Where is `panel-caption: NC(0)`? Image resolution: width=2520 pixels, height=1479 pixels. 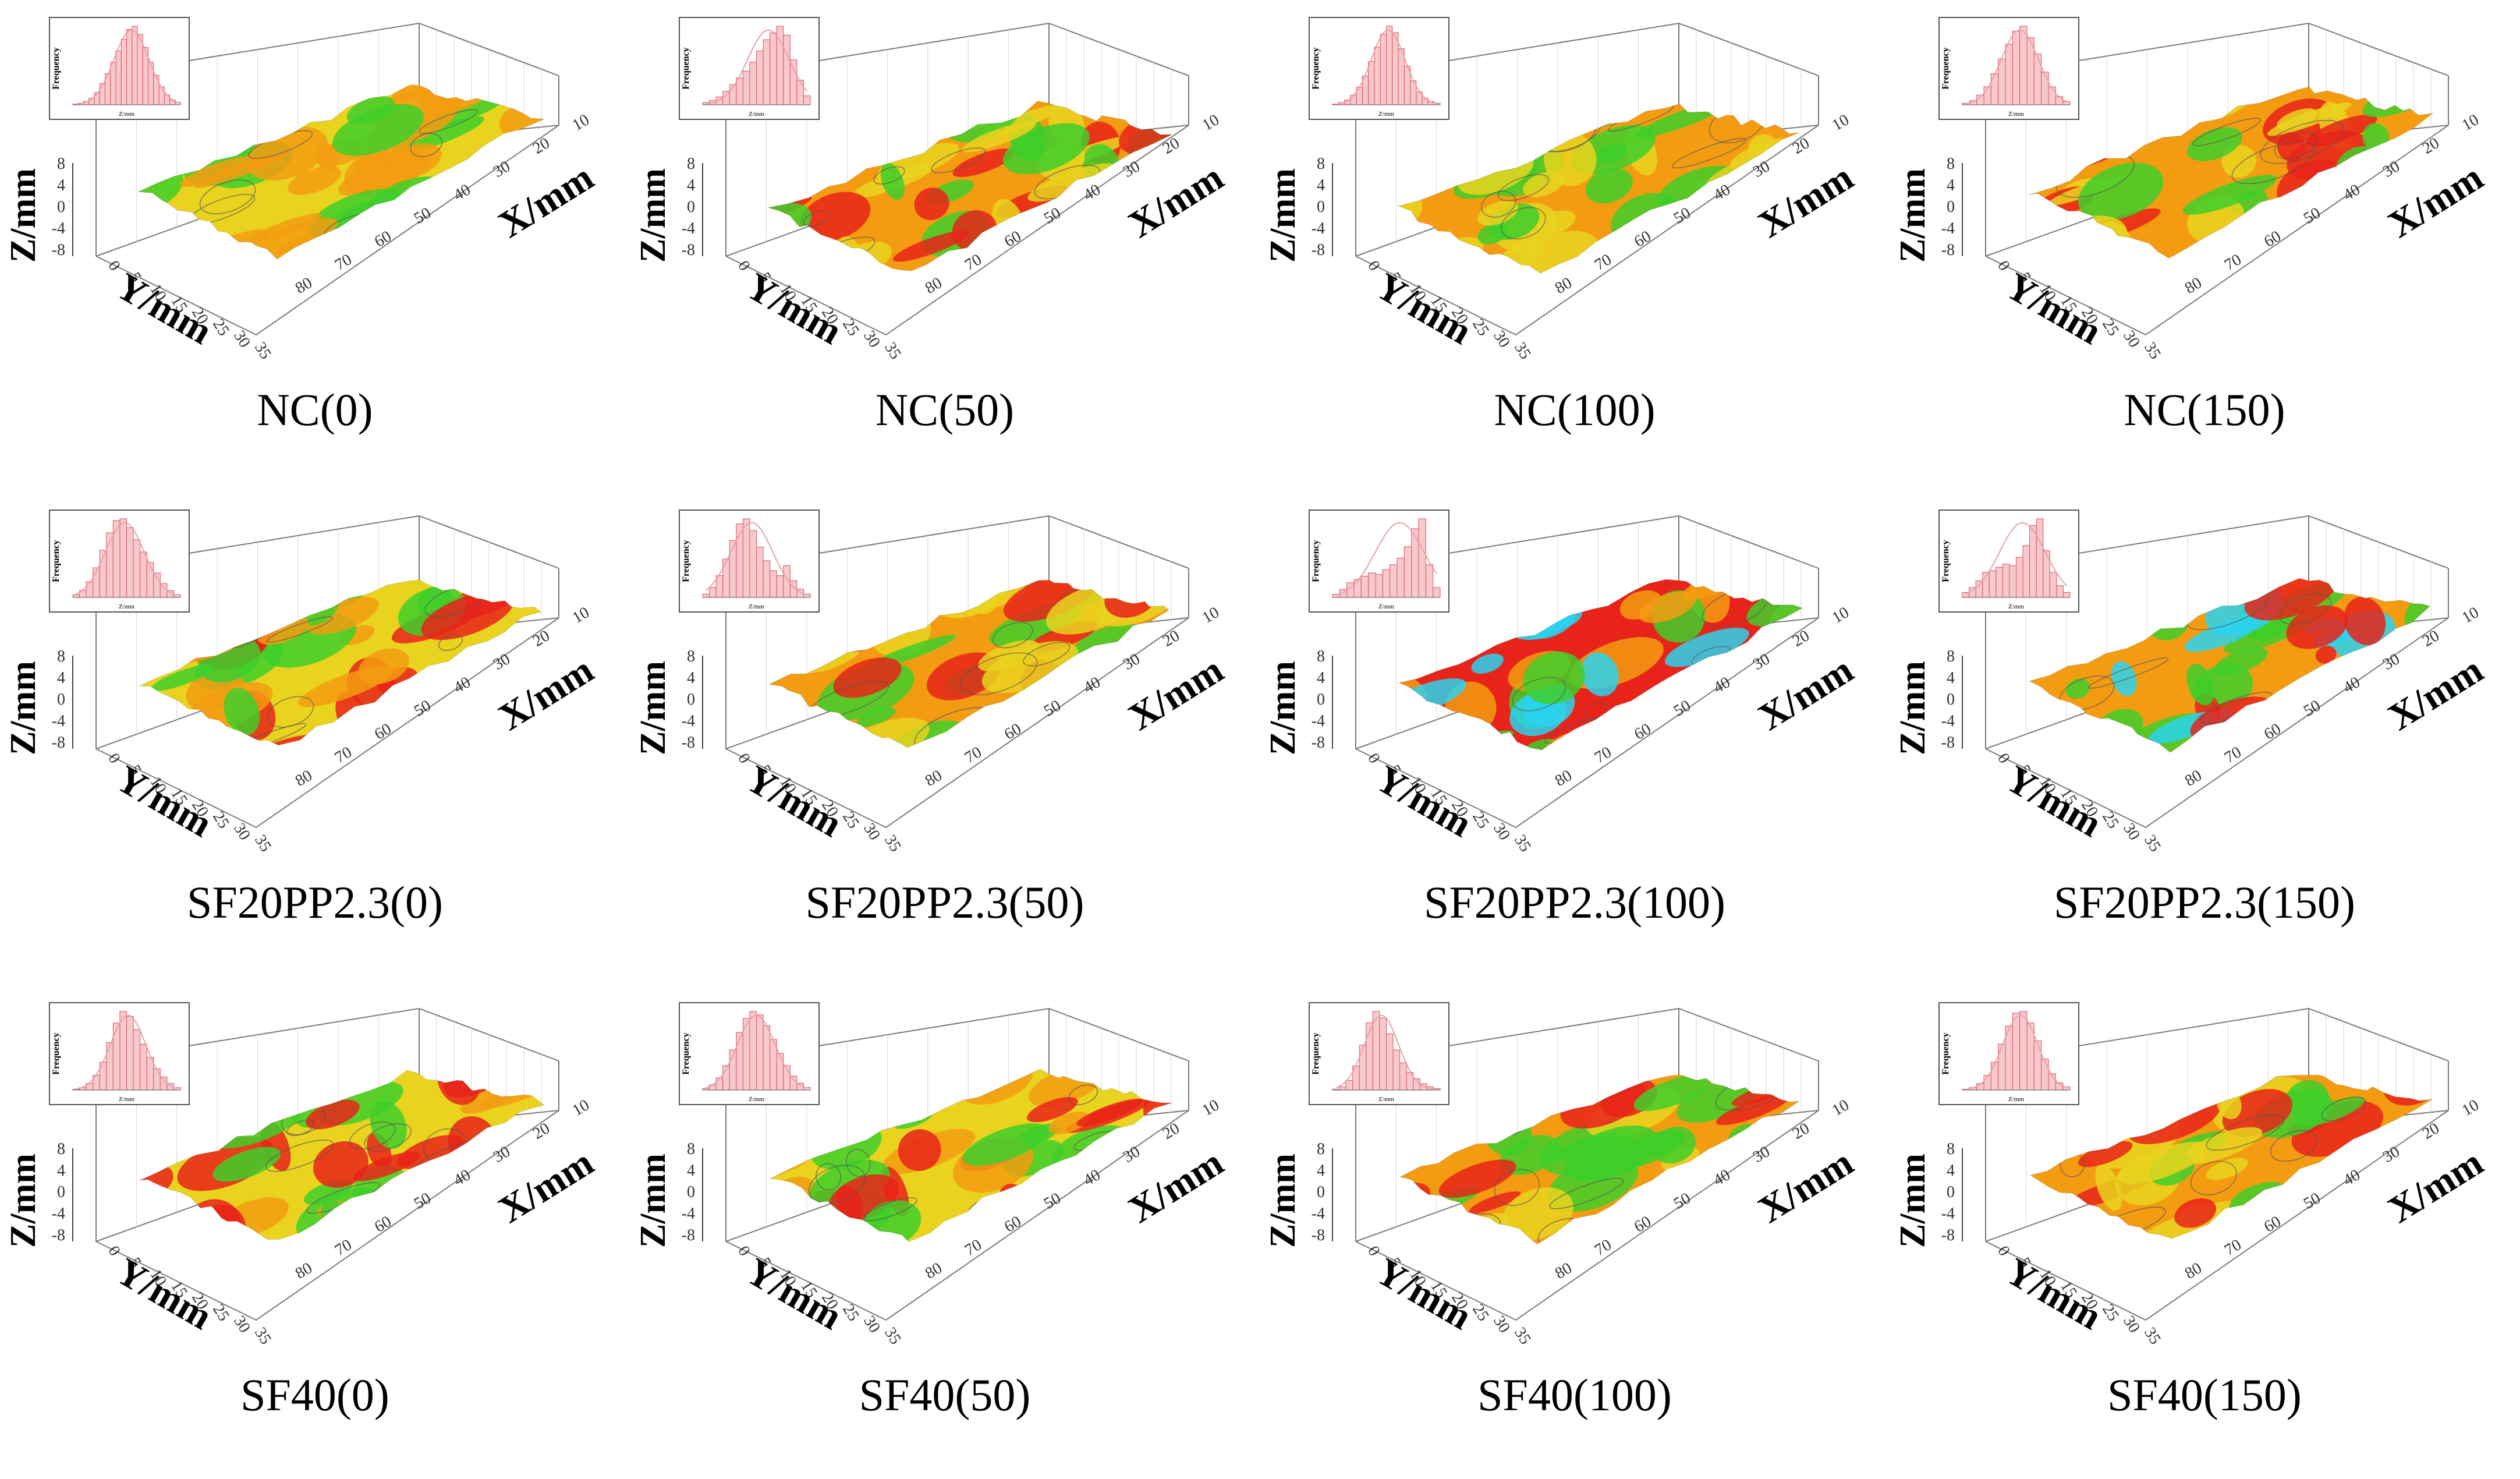 panel-caption: NC(0) is located at coordinates (315, 409).